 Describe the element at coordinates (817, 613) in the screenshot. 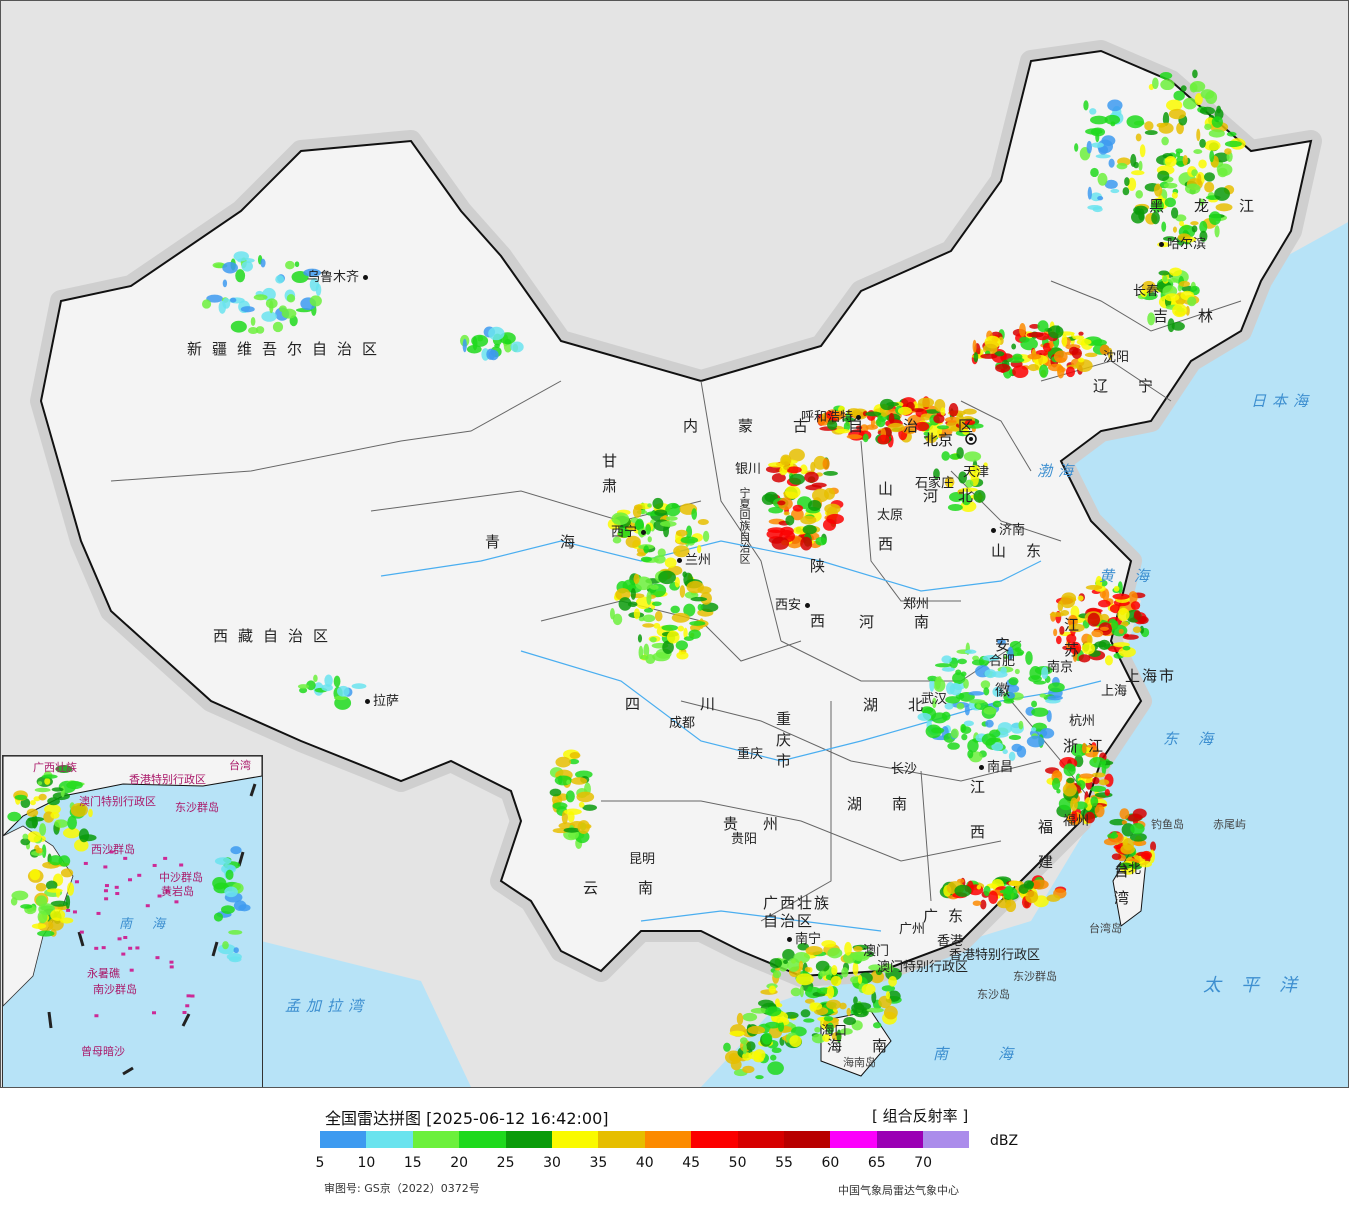

I see `province-label-shaanxi: 陕西` at that location.